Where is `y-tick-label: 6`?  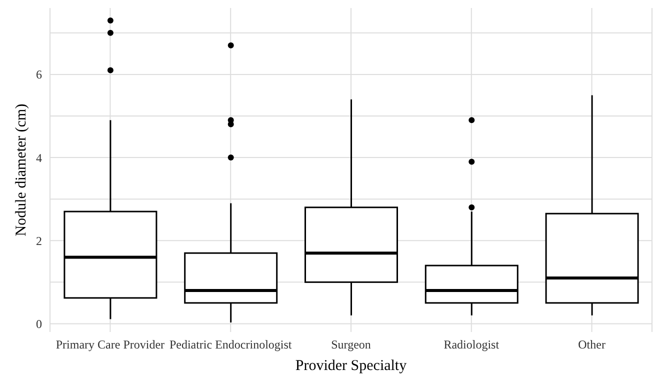
y-tick-label: 6 is located at coordinates (39, 75).